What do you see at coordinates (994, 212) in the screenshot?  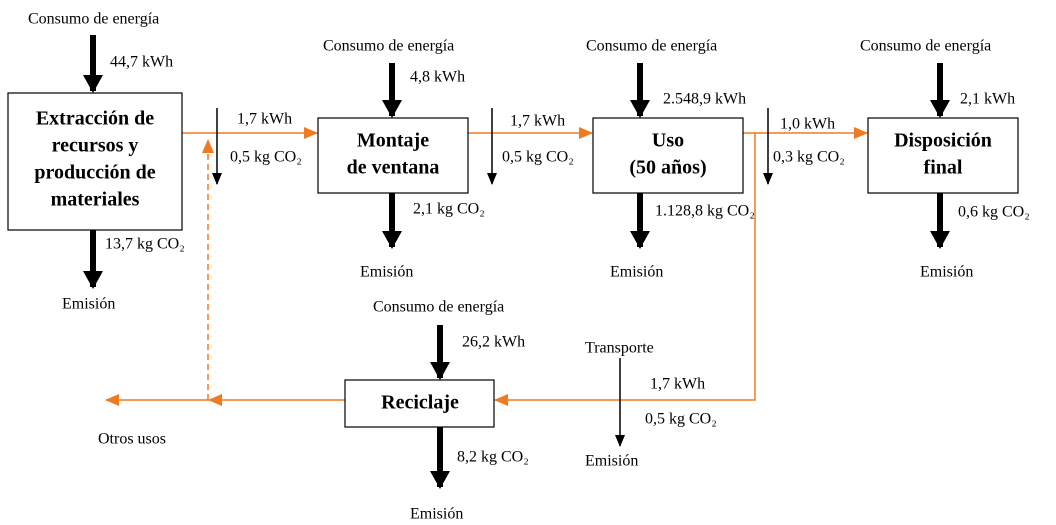 I see `emission-value: 0,6 kg CO₂` at bounding box center [994, 212].